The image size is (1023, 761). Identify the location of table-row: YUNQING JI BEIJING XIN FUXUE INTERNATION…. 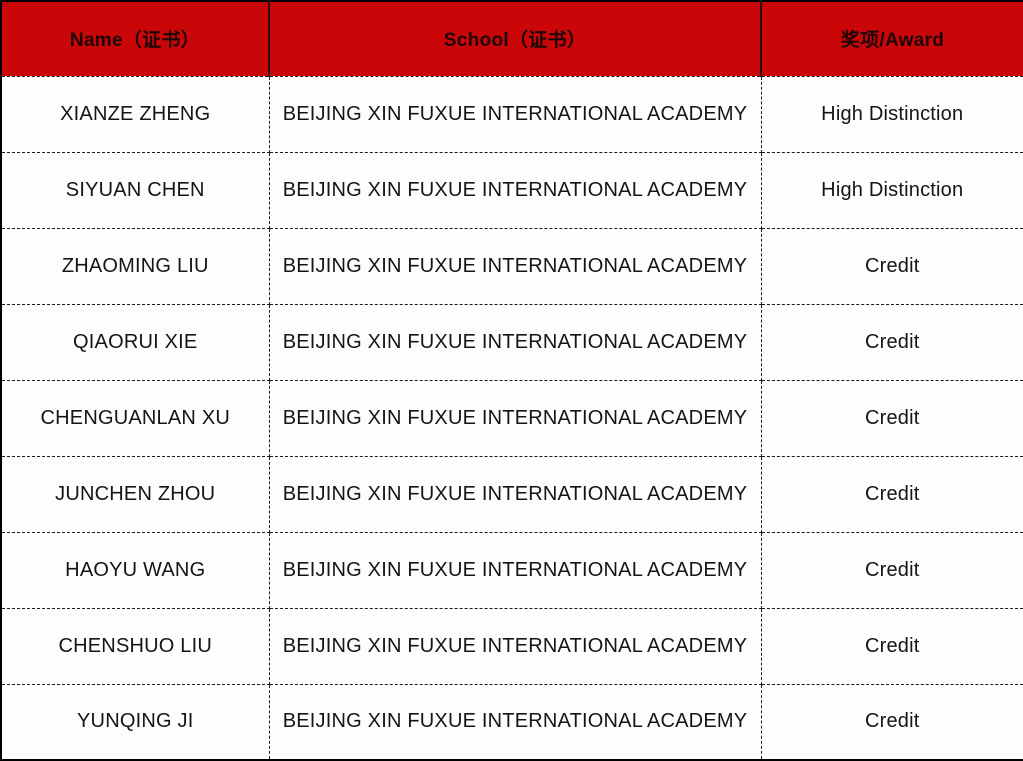
(511, 722).